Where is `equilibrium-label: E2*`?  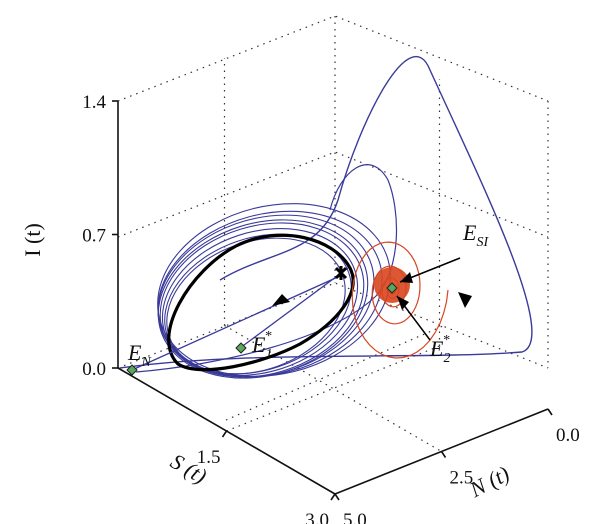
equilibrium-label: E2* is located at coordinates (439, 349).